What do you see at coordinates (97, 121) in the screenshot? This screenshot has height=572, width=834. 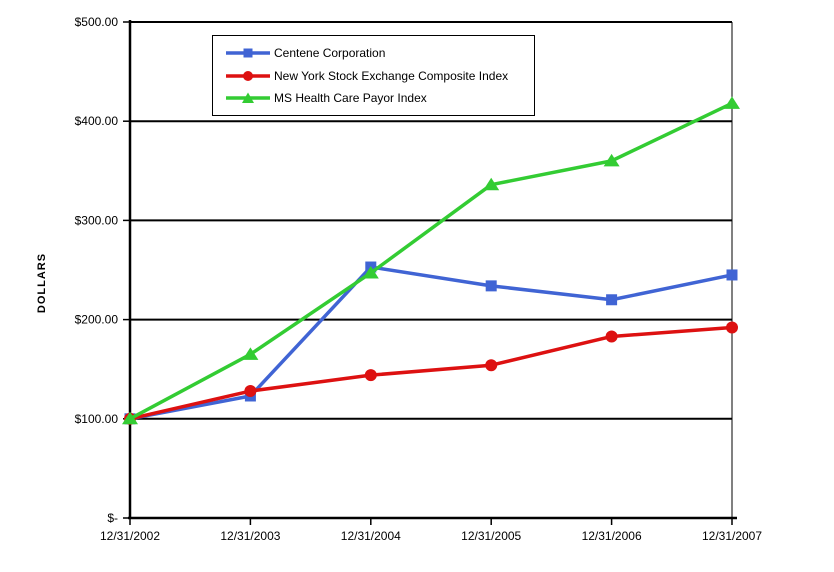 I see `y-tick-label: $400.00` at bounding box center [97, 121].